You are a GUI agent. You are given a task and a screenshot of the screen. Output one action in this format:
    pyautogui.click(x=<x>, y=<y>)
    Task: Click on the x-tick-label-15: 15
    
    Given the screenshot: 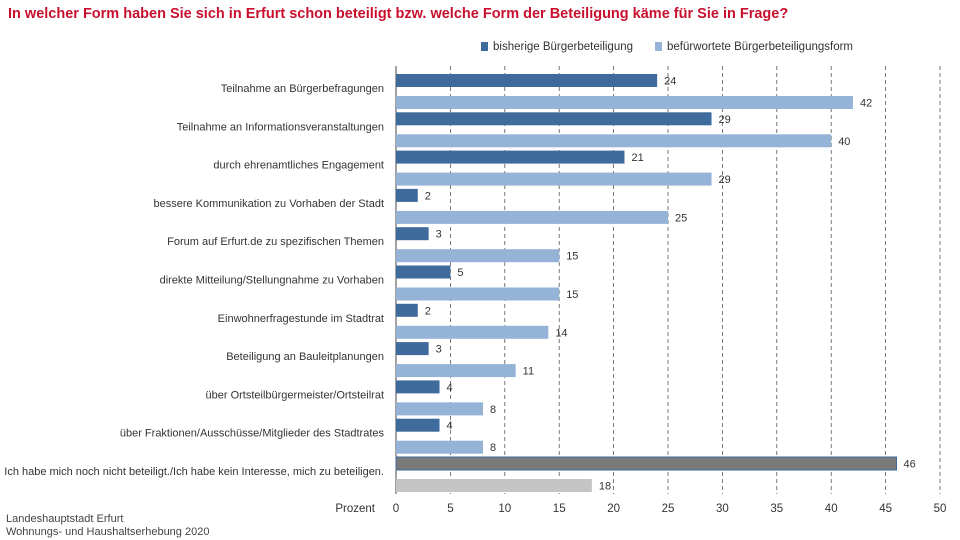 What is the action you would take?
    pyautogui.click(x=559, y=509)
    